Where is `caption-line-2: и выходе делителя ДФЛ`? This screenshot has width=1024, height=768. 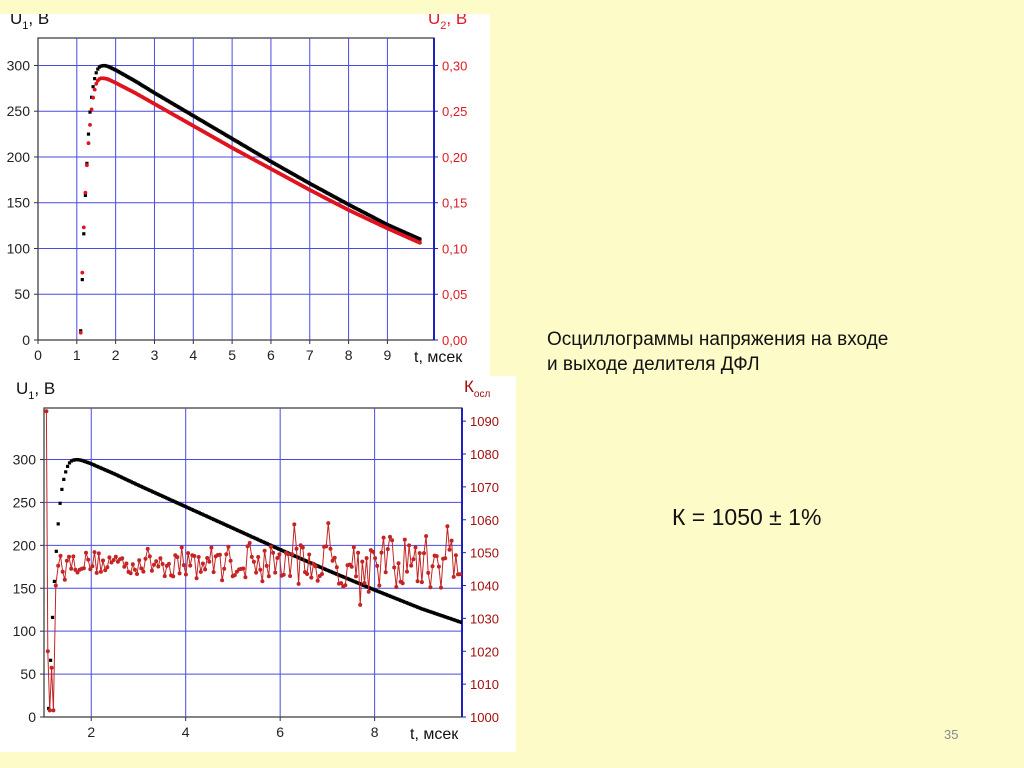 caption-line-2: и выходе делителя ДФЛ is located at coordinates (653, 364).